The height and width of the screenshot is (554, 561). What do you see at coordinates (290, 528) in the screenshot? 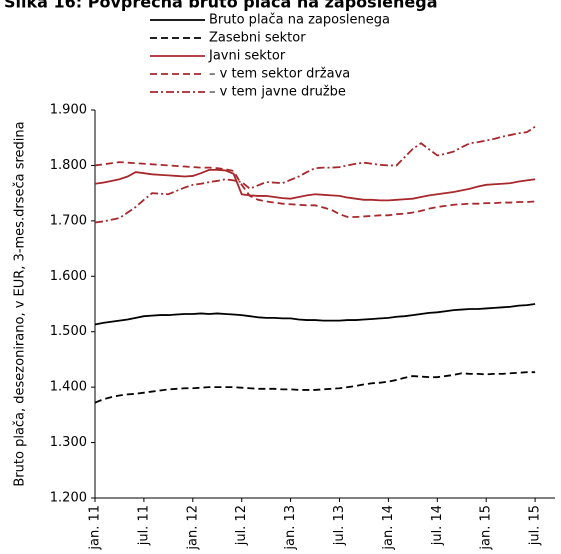
I see `x-tick-label: jan. 13` at bounding box center [290, 528].